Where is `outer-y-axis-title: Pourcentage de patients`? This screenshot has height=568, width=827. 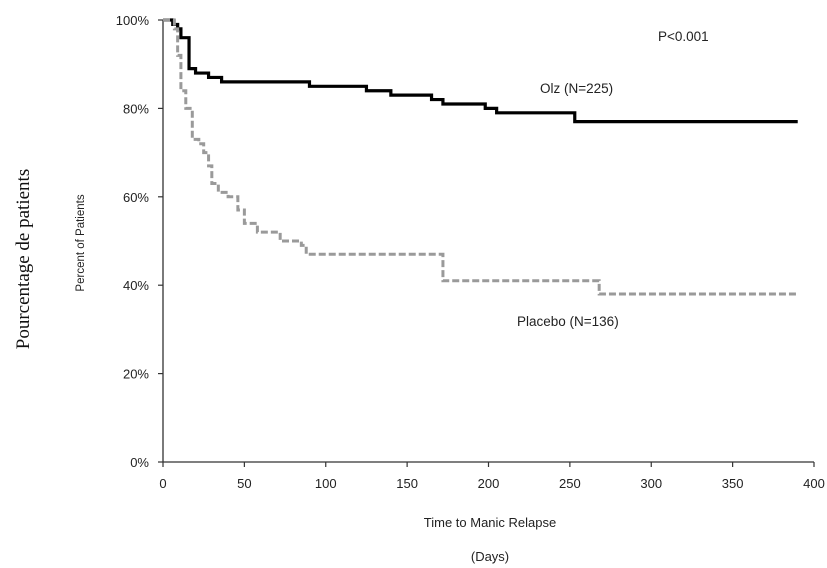 outer-y-axis-title: Pourcentage de patients is located at coordinates (23, 259).